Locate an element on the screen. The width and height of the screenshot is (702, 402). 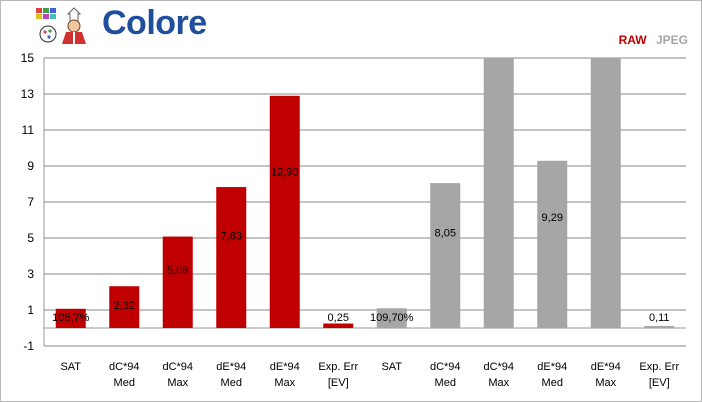
data-label: 0,11 is located at coordinates (659, 318).